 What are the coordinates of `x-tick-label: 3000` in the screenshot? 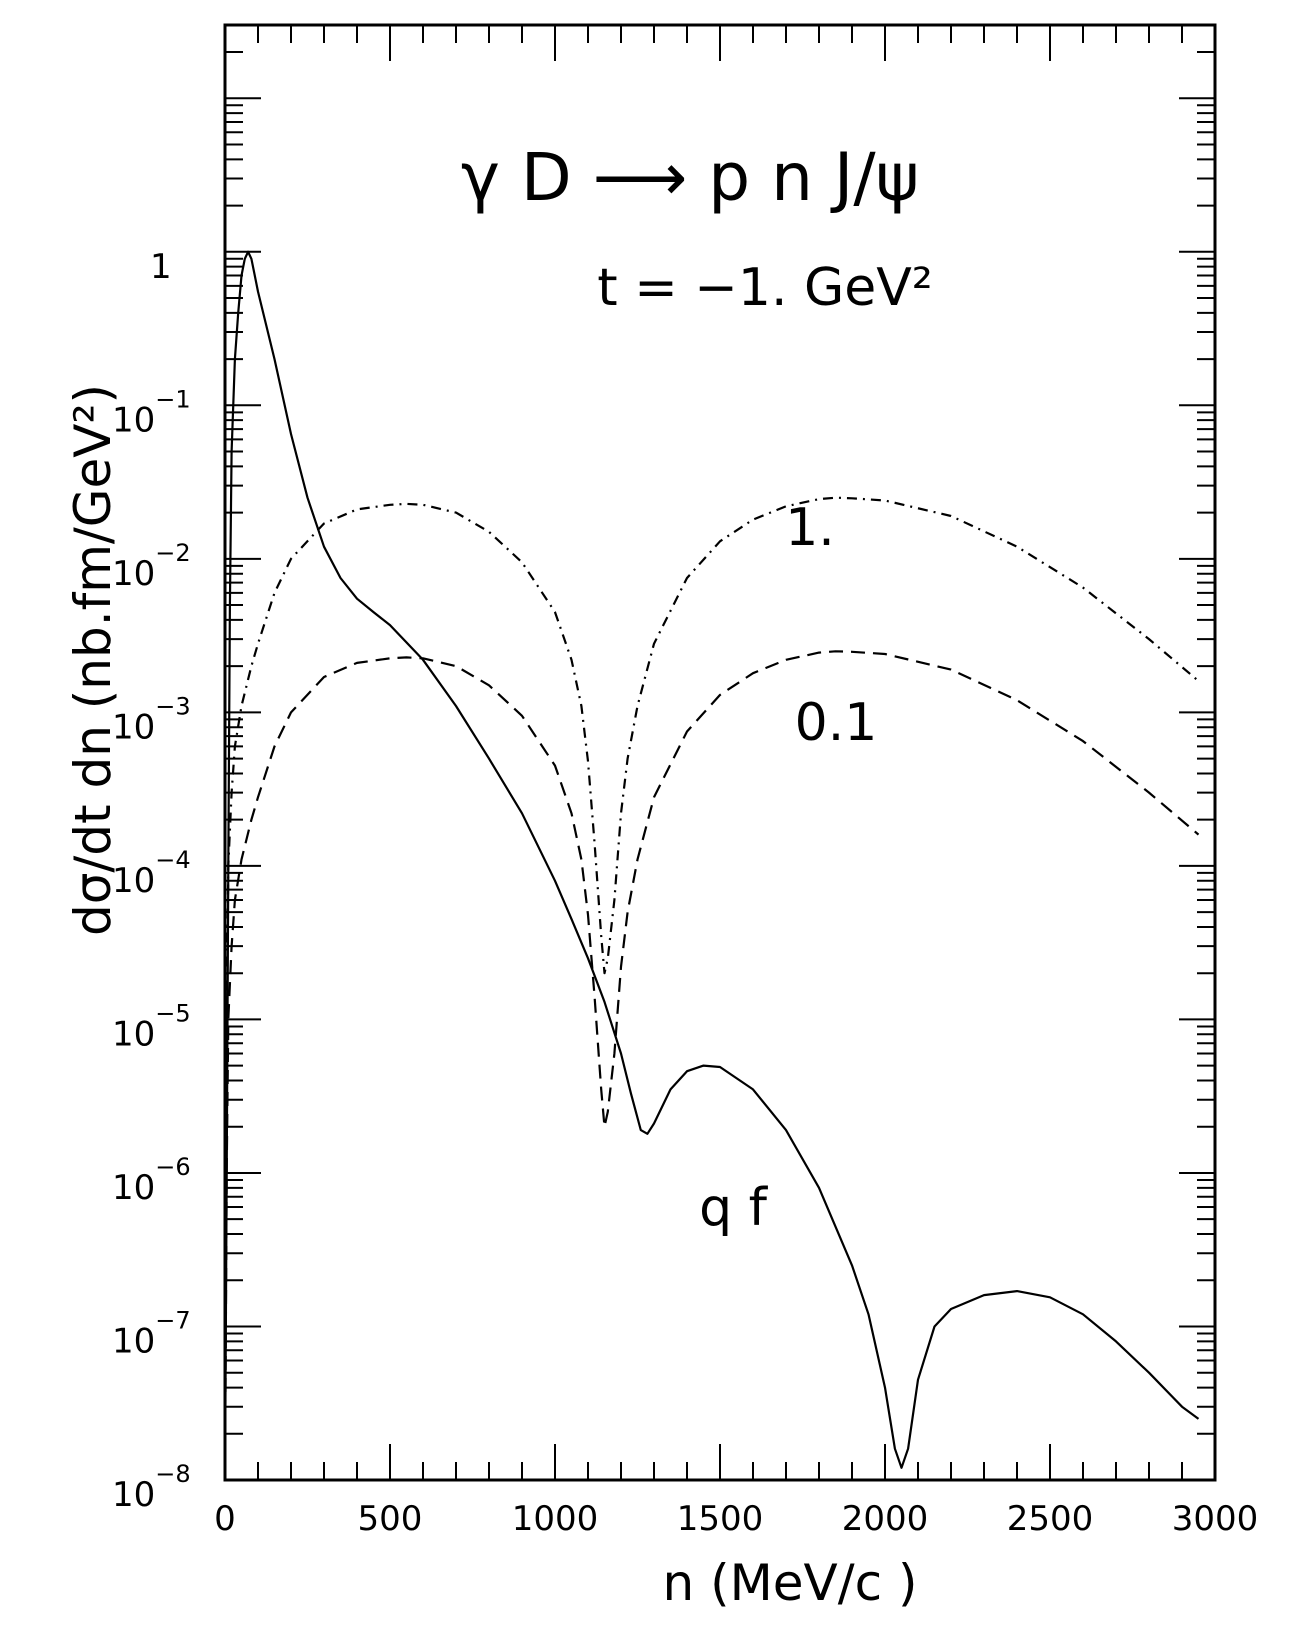 It's located at (1215, 1519).